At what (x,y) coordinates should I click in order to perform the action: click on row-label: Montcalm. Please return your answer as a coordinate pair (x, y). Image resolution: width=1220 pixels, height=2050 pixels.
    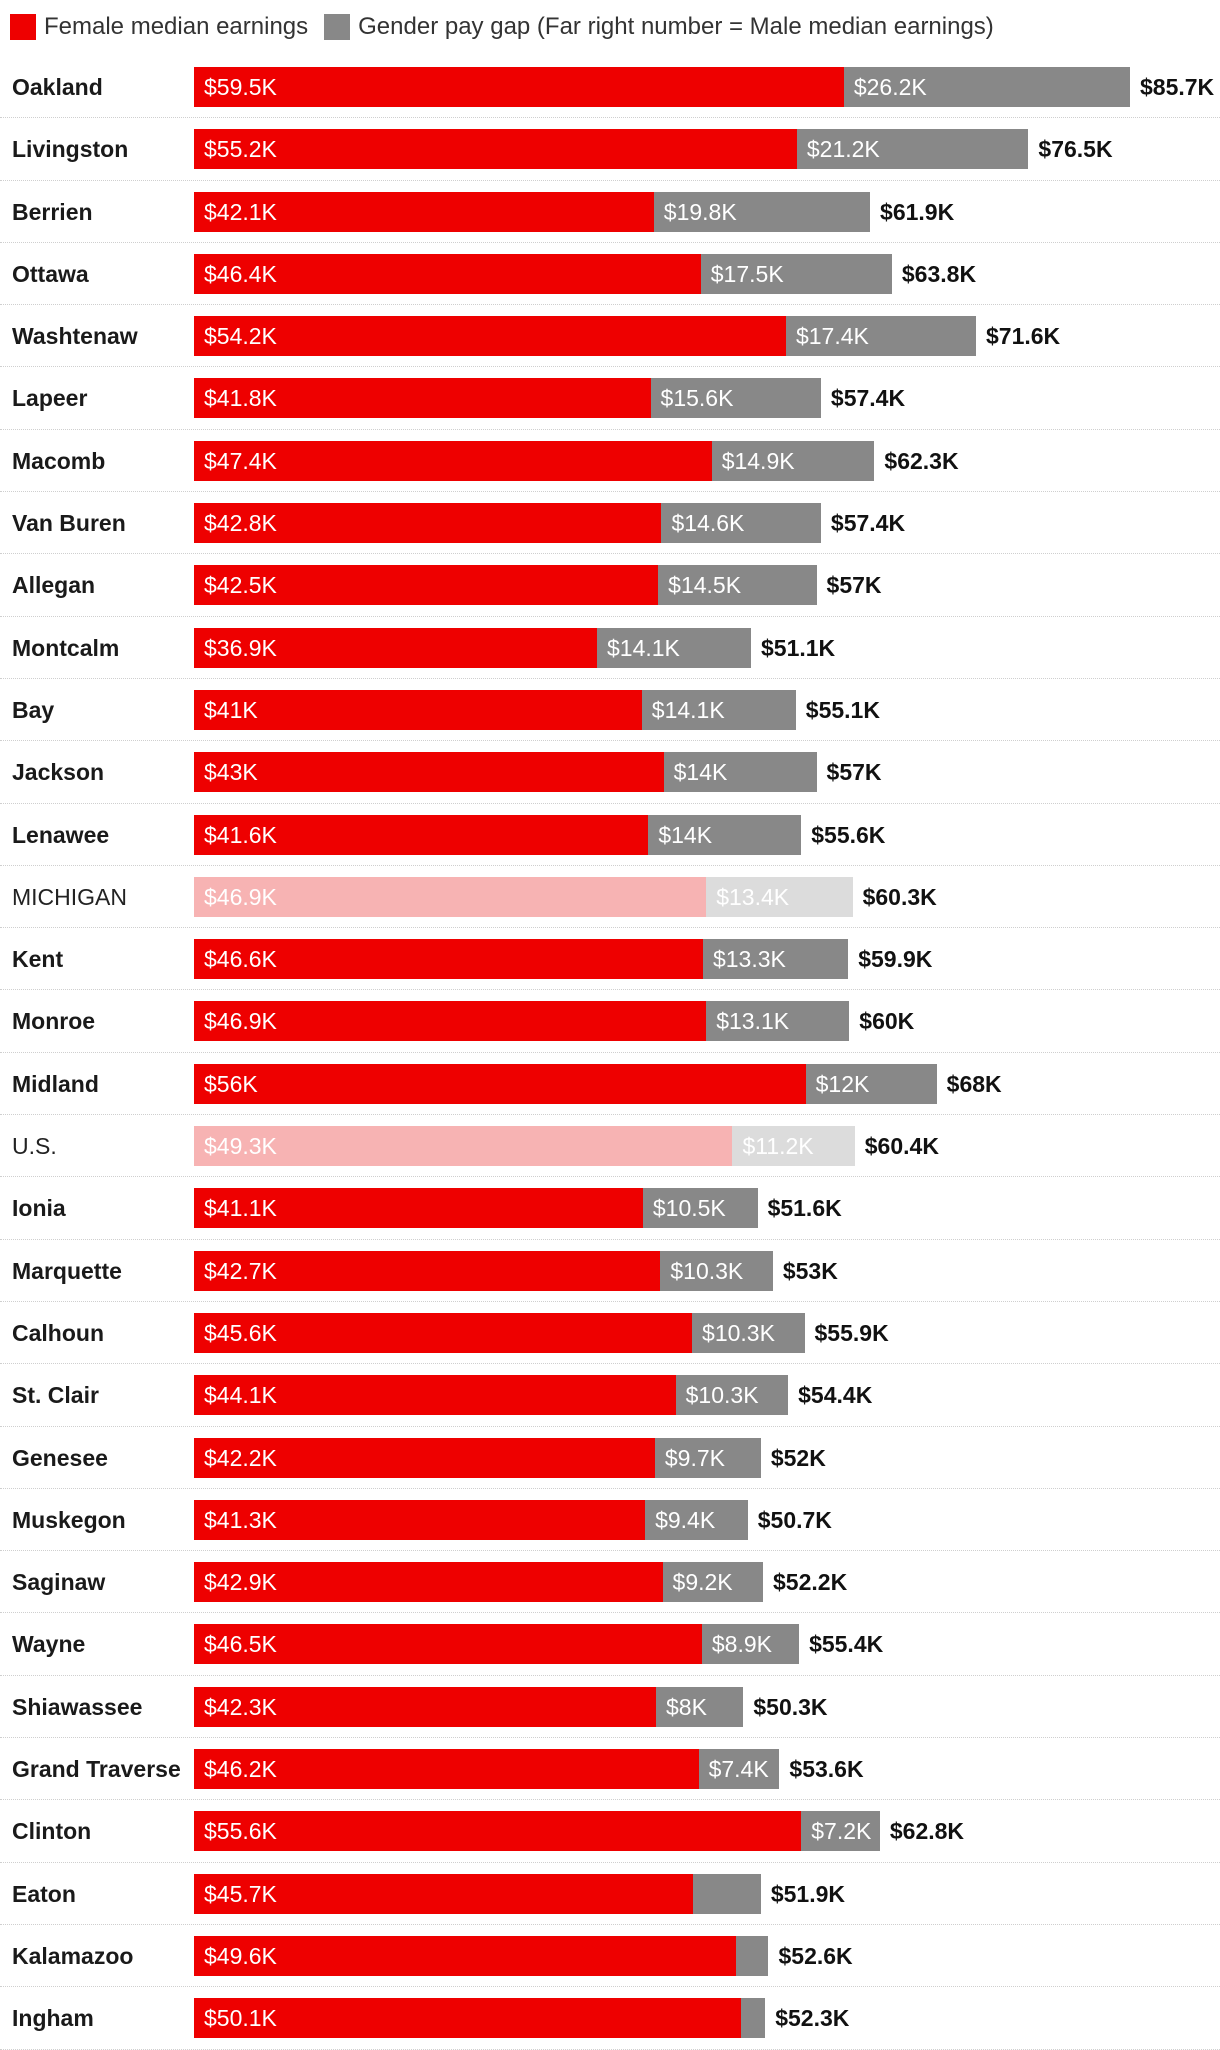
    Looking at the image, I should click on (66, 647).